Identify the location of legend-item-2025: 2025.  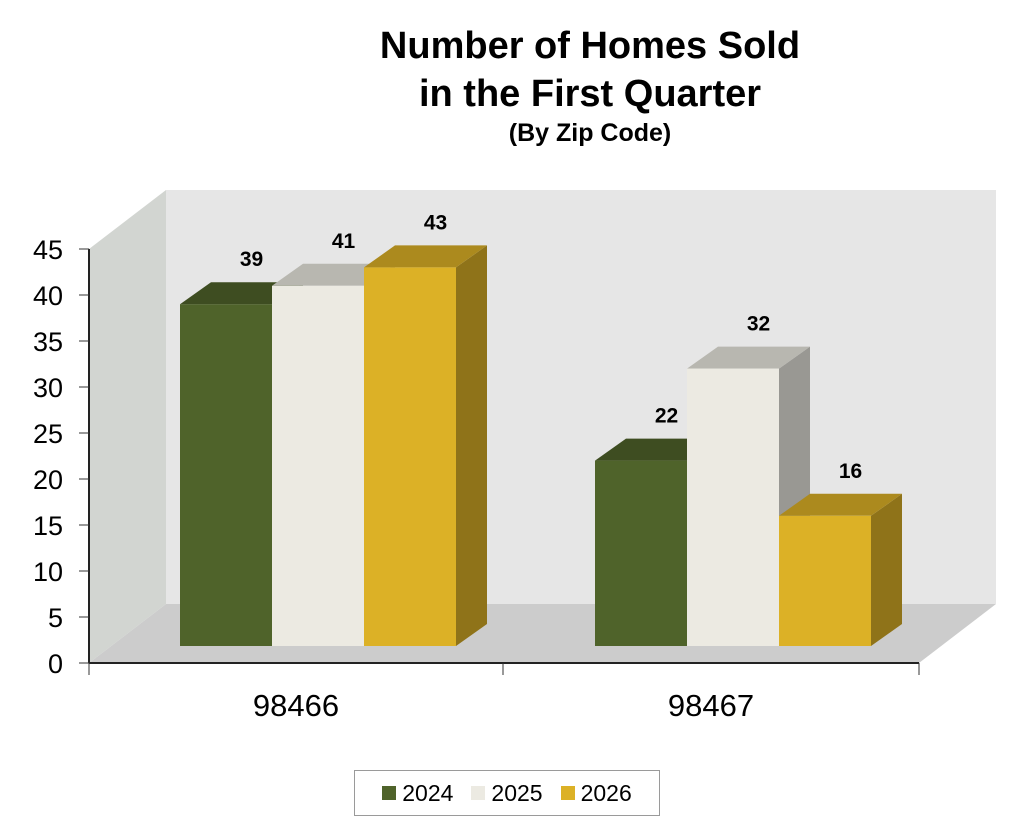
(507, 793).